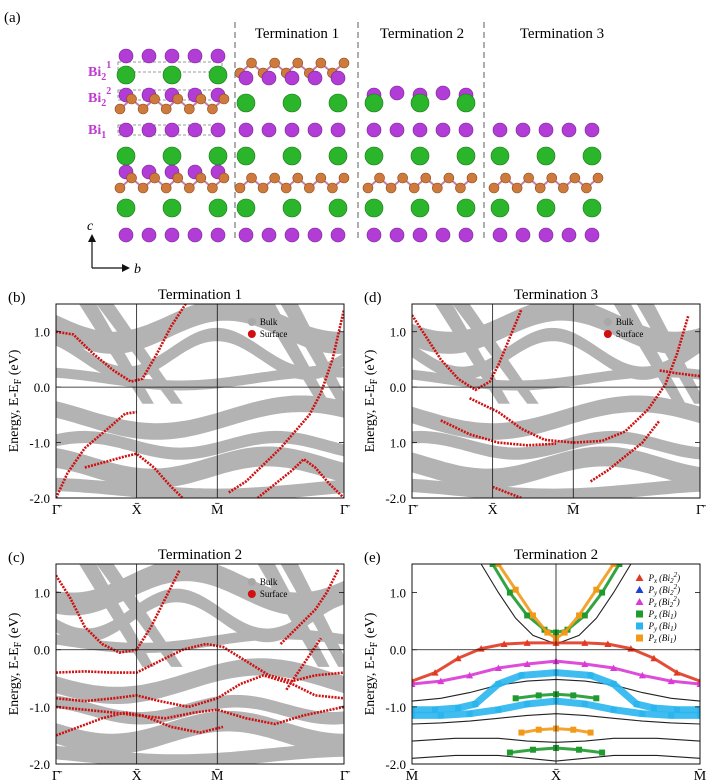 The width and height of the screenshot is (706, 781). What do you see at coordinates (39, 707) in the screenshot?
I see `ytick-label: -1.0` at bounding box center [39, 707].